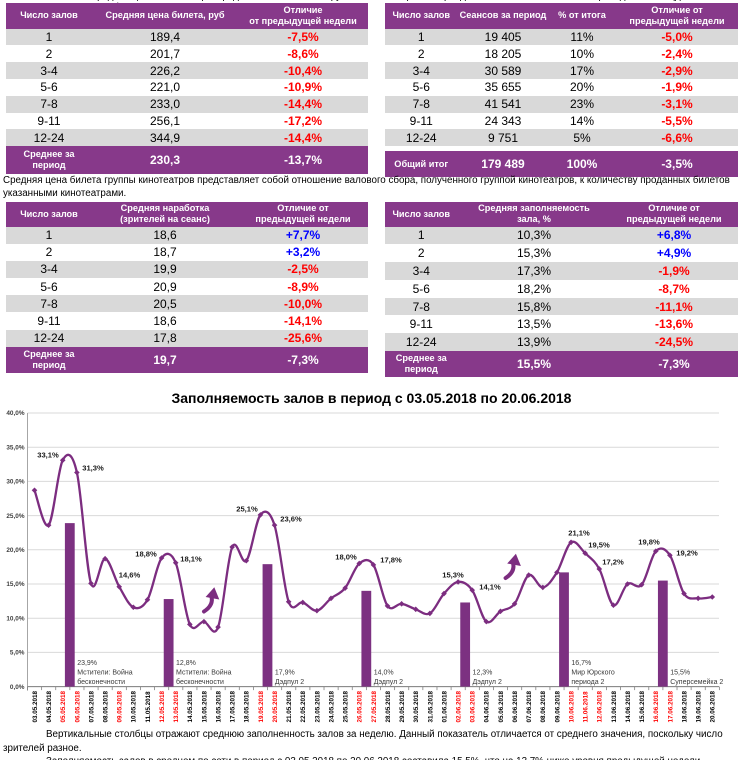  Describe the element at coordinates (384, 673) in the screenshot. I see `svg-text: 14,0%` at that location.